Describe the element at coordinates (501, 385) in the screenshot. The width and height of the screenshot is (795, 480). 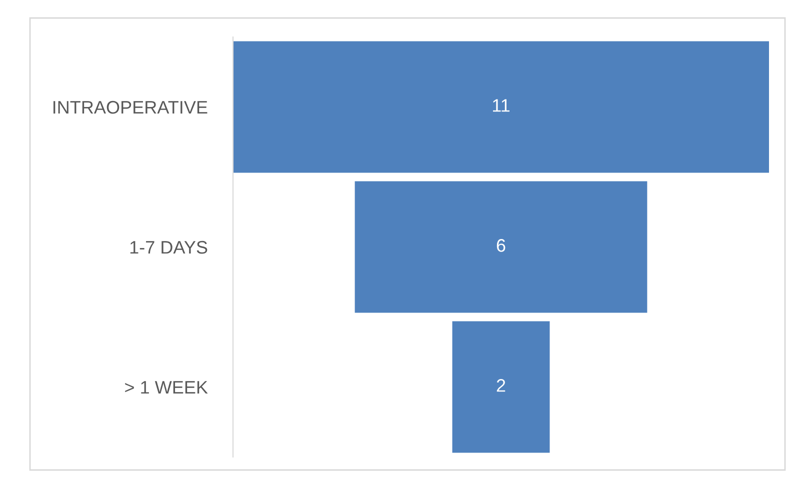
I see `data-label: 2` at that location.